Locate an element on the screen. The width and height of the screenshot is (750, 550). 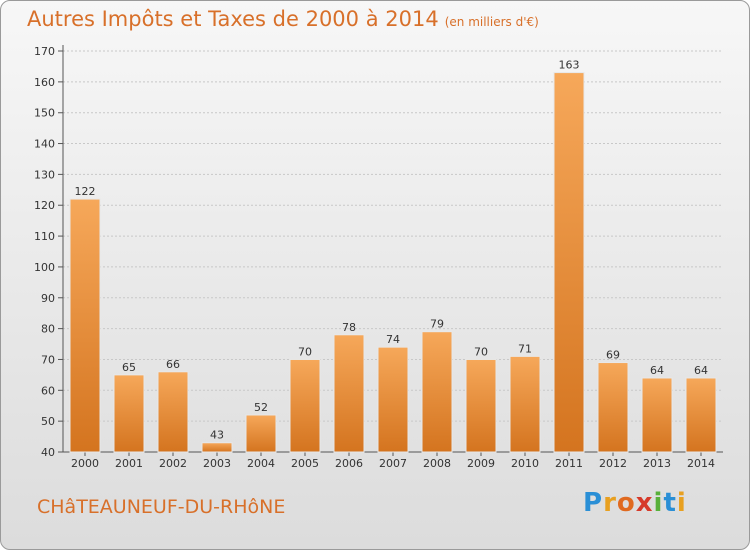
y-tick-label: 140 is located at coordinates (44, 144).